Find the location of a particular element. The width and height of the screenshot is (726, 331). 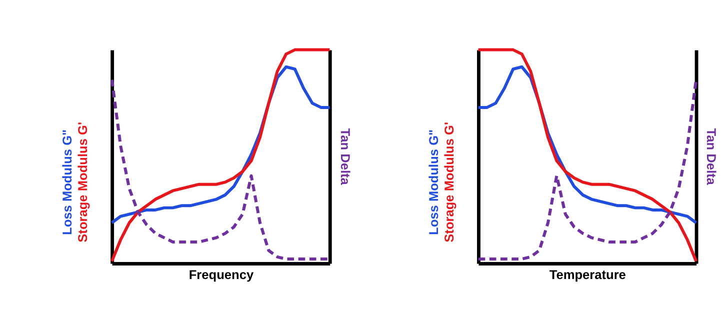

x-axis-title: Frequency is located at coordinates (221, 274).